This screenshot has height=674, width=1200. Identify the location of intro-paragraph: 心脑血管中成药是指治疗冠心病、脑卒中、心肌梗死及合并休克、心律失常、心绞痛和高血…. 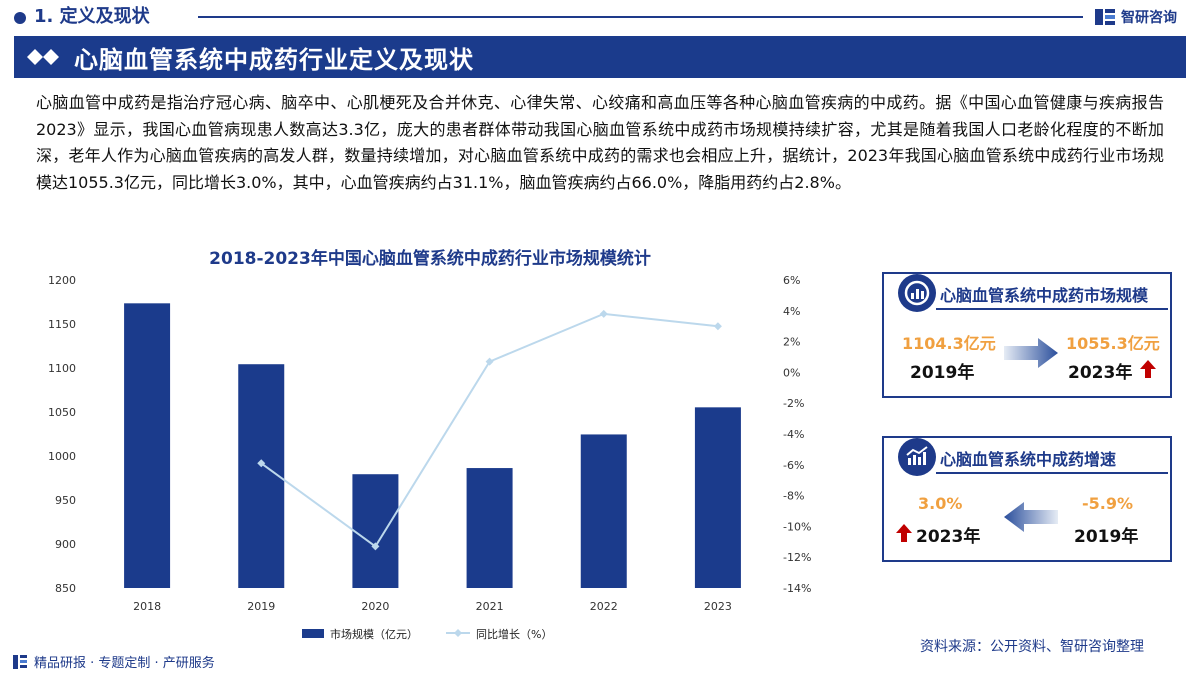
(600, 142).